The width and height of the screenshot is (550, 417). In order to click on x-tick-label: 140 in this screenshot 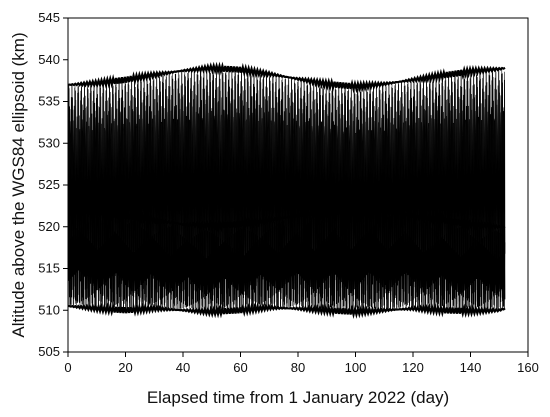, I will do `click(471, 367)`.